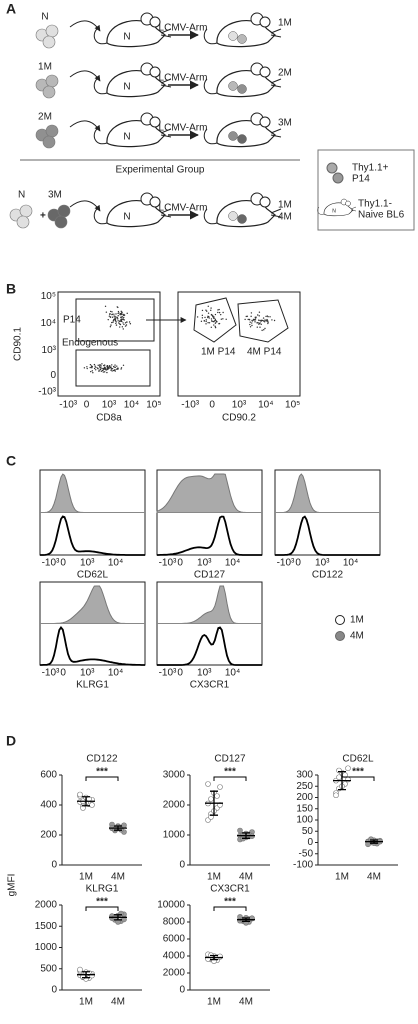 Image resolution: width=418 pixels, height=1024 pixels. What do you see at coordinates (285, 73) in the screenshot?
I see `output-label: 2M` at bounding box center [285, 73].